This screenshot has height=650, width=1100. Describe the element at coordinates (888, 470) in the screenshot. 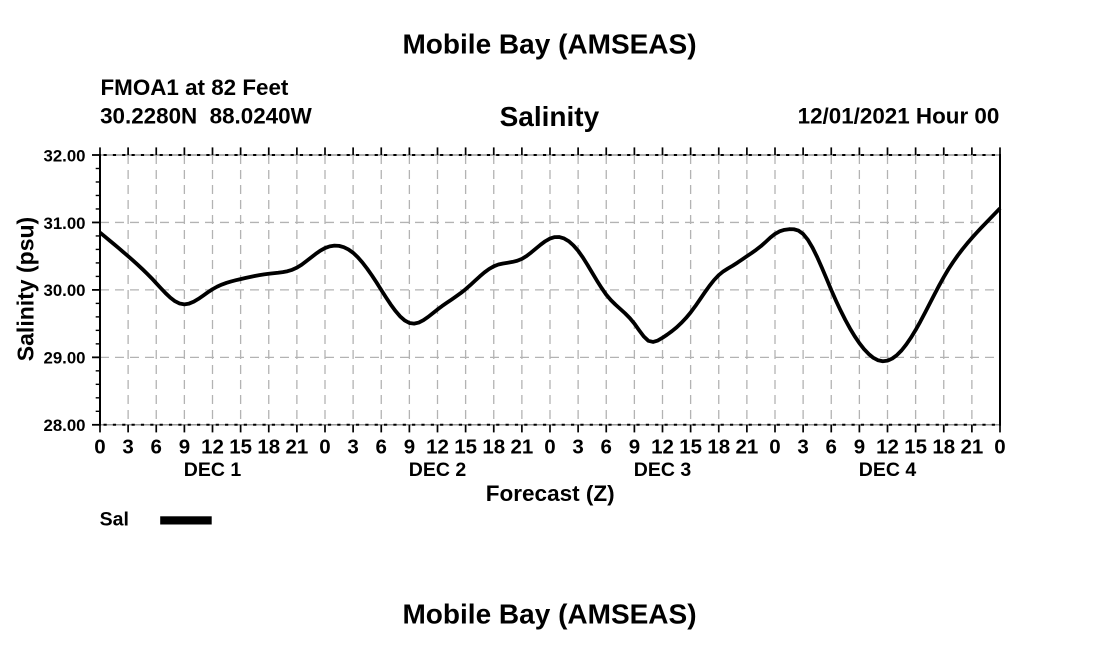

I see `svg-text: DEC 4` at that location.